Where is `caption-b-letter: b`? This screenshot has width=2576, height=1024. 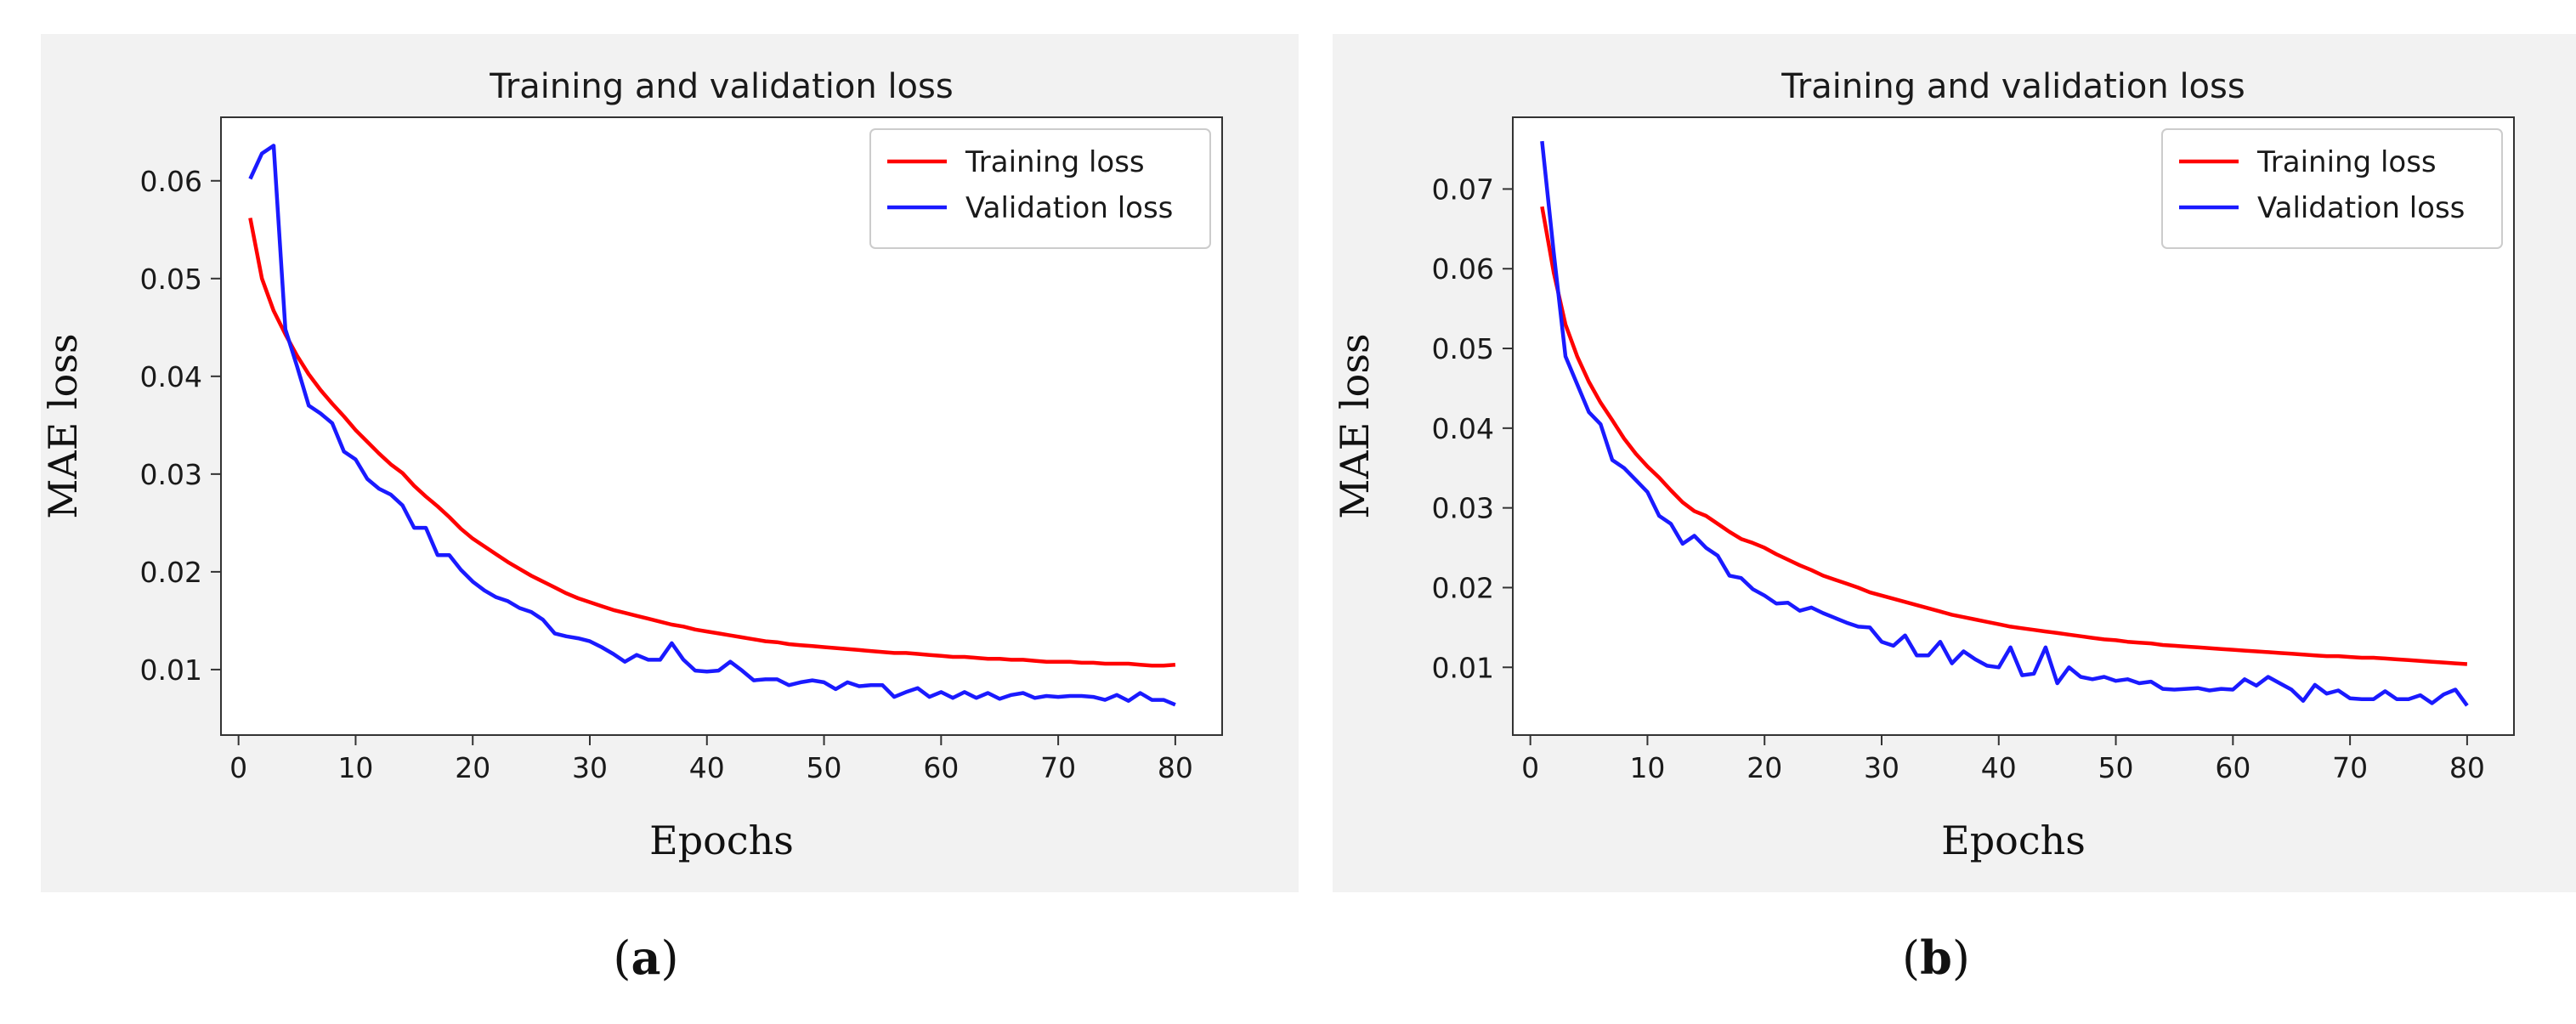 caption-b-letter: b is located at coordinates (1936, 958).